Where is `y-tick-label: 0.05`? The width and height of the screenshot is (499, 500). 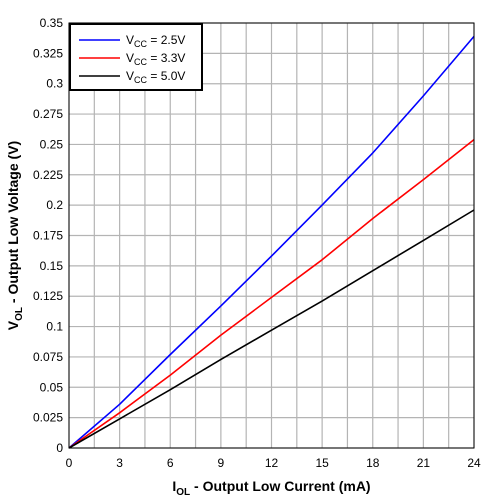
y-tick-label: 0.05 is located at coordinates (52, 387).